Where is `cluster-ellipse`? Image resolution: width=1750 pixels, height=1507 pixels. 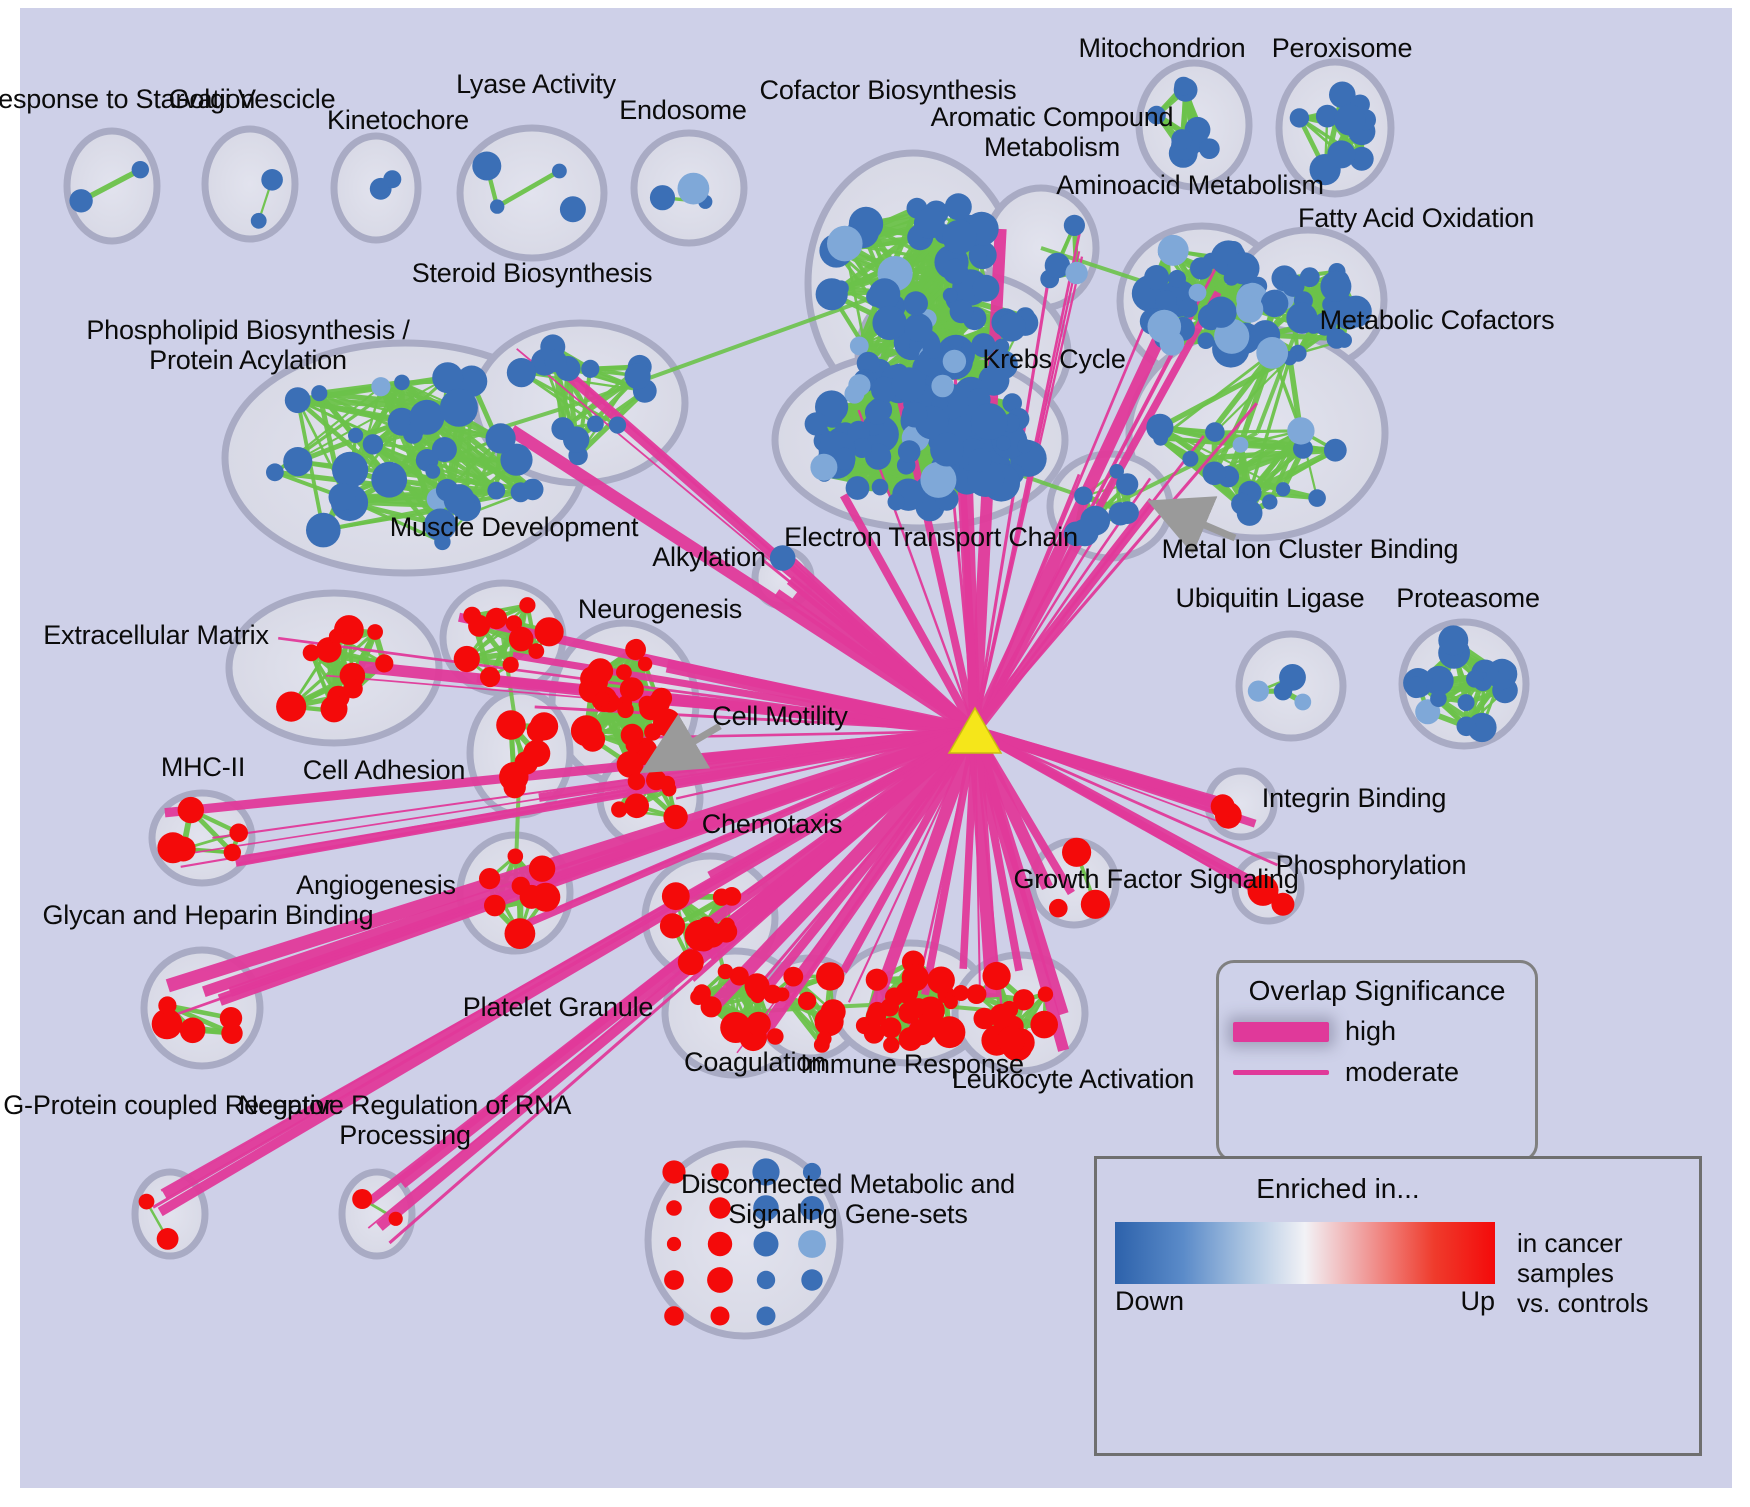
cluster-ellipse is located at coordinates (250, 184).